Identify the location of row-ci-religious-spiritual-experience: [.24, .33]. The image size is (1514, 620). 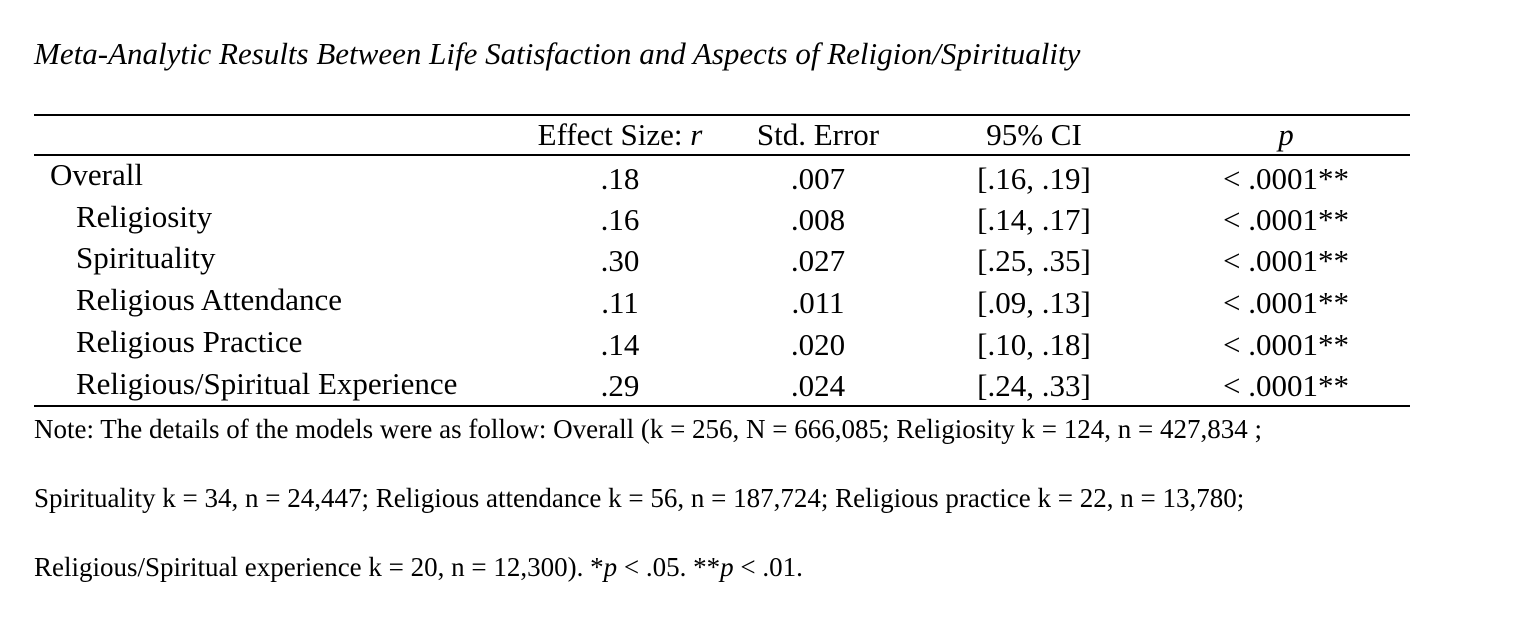
(1034, 385).